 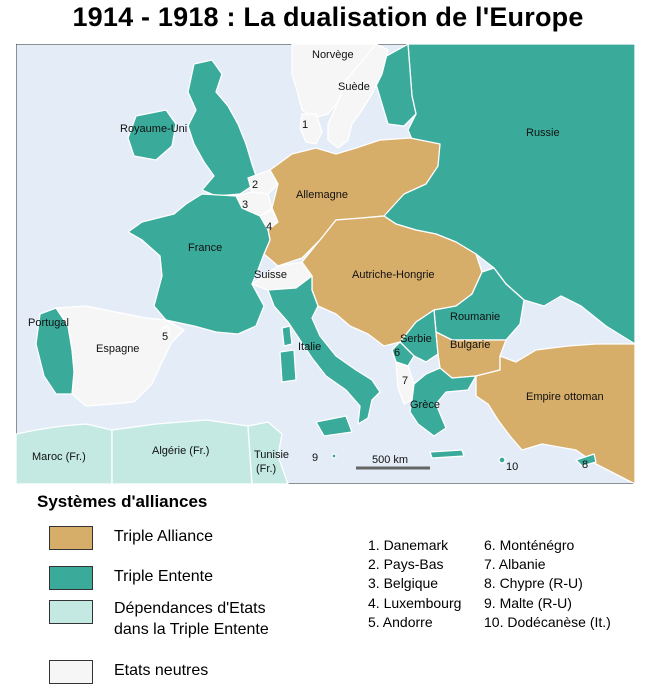 What do you see at coordinates (191, 629) in the screenshot?
I see `legend-label-dependances-2: dans la Triple Entente` at bounding box center [191, 629].